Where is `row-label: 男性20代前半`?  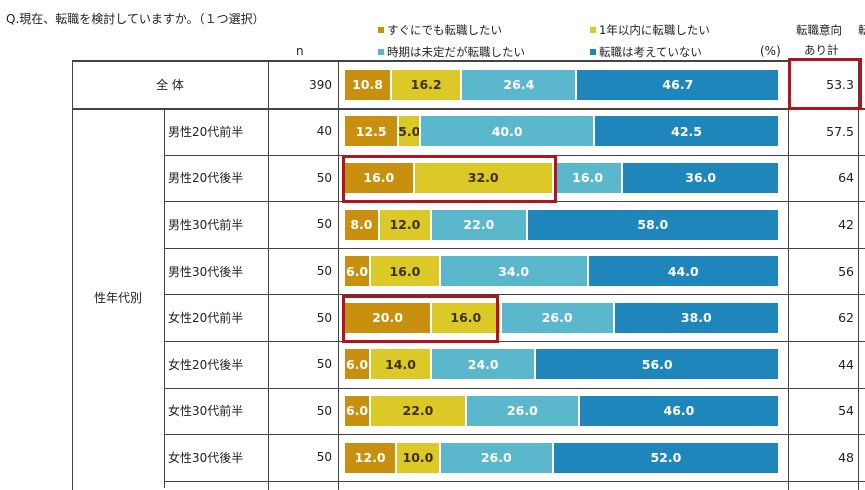 row-label: 男性20代前半 is located at coordinates (206, 131).